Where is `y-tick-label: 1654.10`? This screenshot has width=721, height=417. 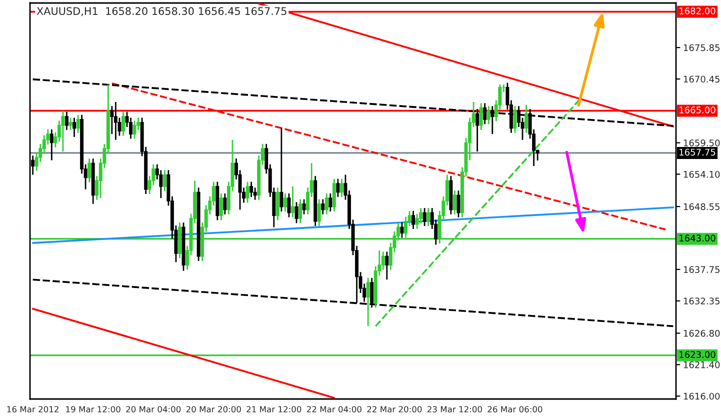 y-tick-label: 1654.10 is located at coordinates (702, 174).